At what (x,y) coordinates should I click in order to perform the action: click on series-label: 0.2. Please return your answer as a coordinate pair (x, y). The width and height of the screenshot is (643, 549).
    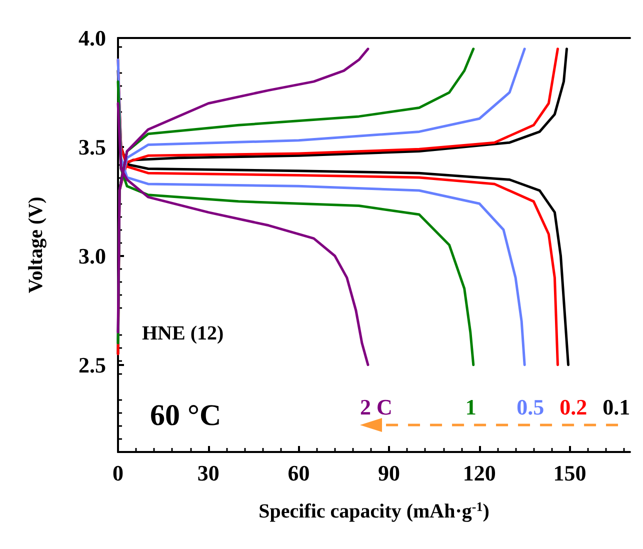
    Looking at the image, I should click on (574, 407).